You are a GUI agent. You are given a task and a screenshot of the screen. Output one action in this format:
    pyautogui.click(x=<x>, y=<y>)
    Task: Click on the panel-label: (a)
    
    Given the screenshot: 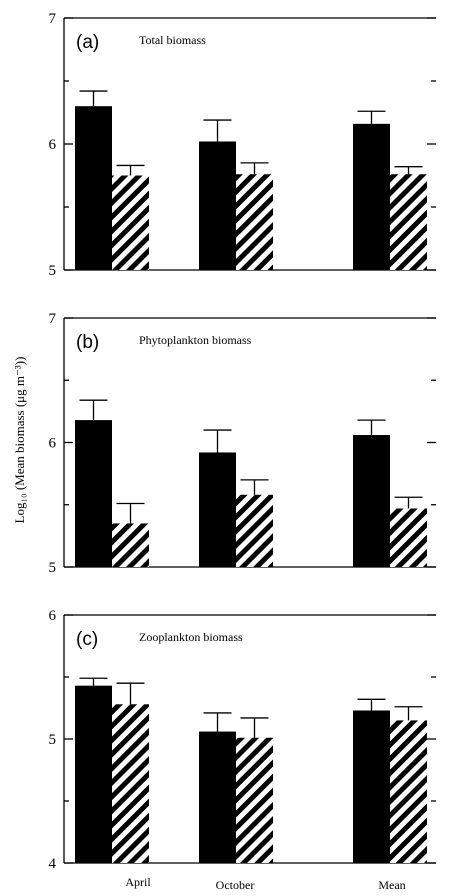 What is the action you would take?
    pyautogui.click(x=87, y=42)
    